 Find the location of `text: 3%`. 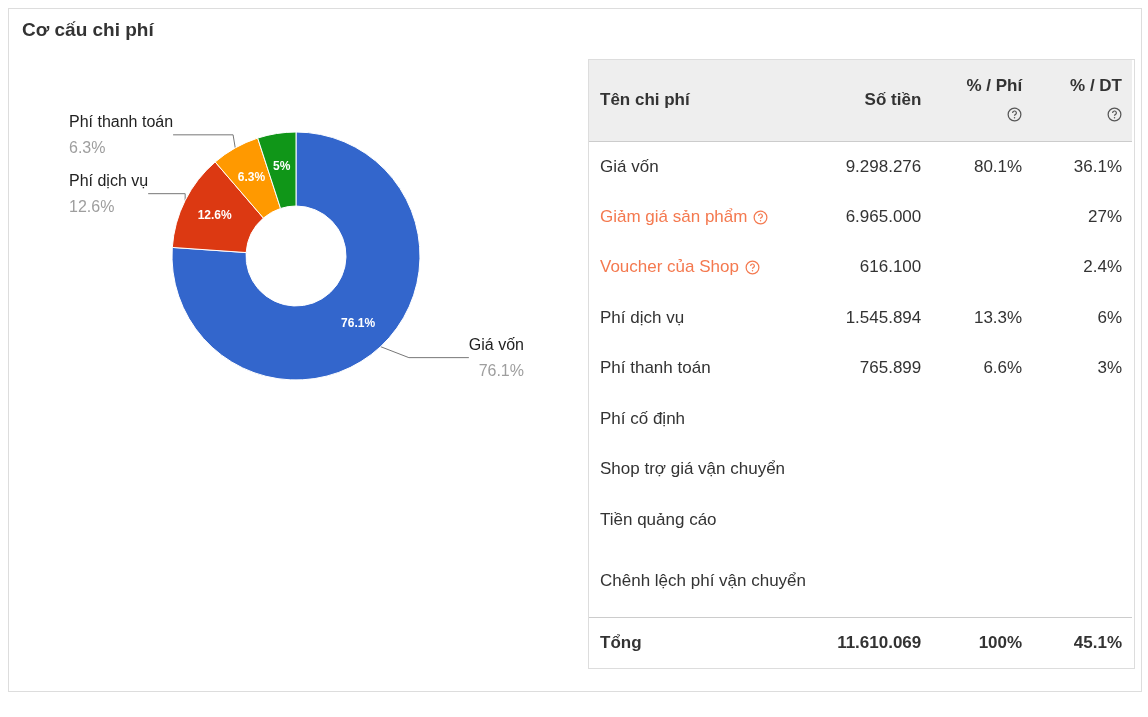

text: 3% is located at coordinates (1109, 368).